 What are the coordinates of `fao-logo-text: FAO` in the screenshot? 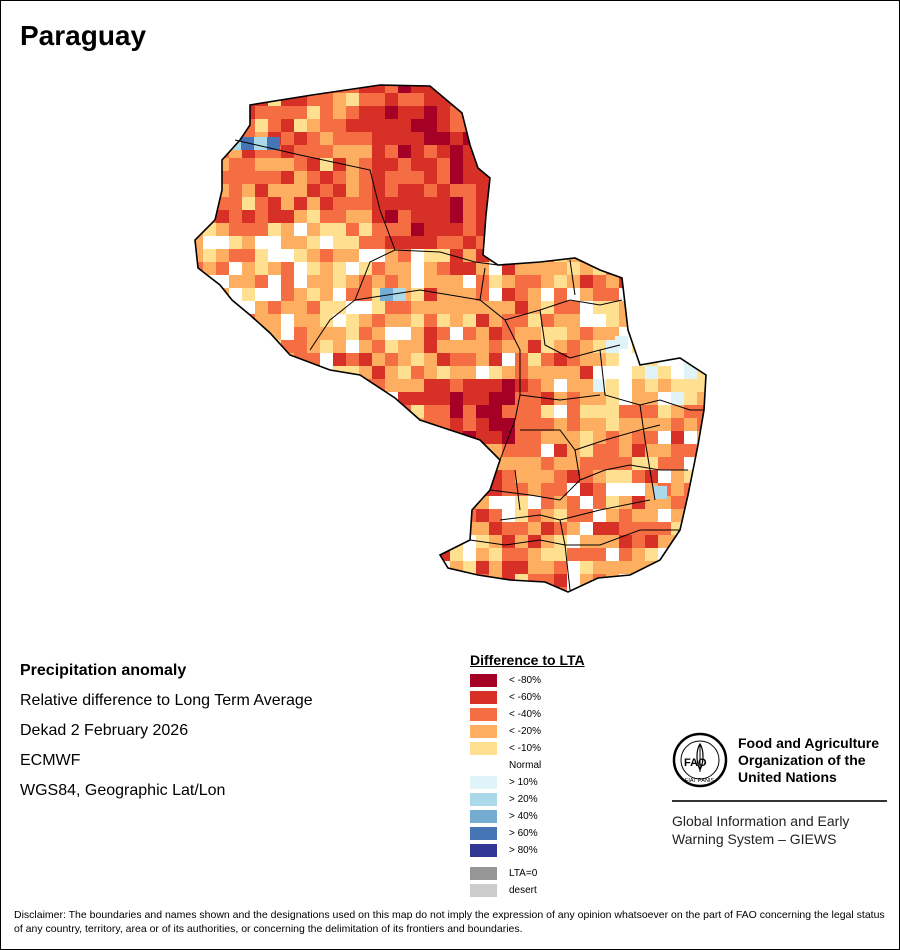 It's located at (695, 763).